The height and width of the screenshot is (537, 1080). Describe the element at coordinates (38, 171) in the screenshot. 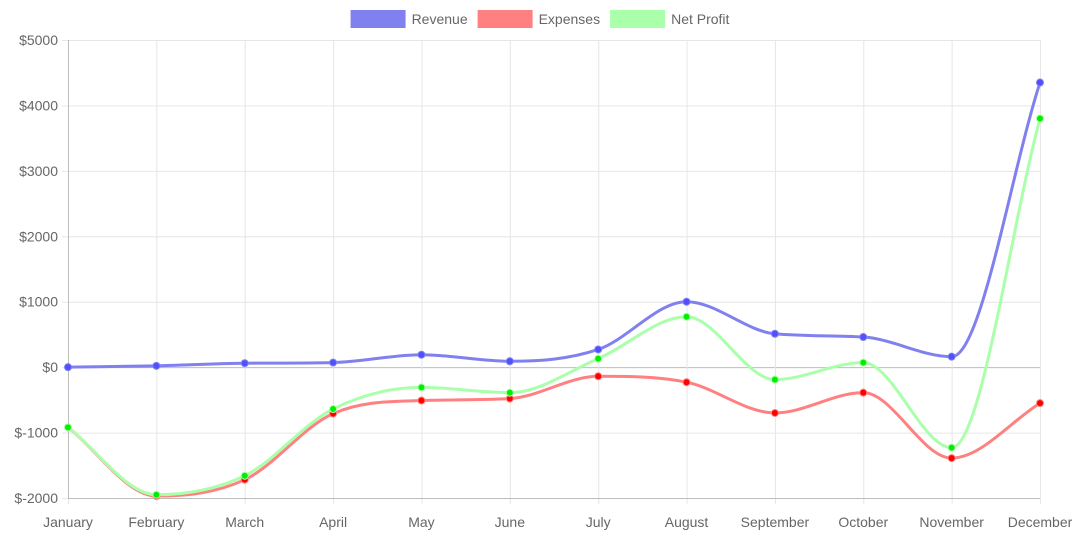

I see `y-tick-label: $3000` at that location.